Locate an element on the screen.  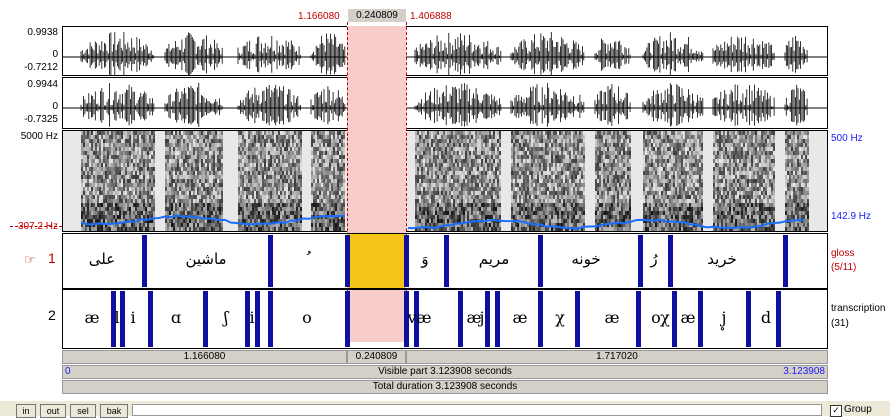
ch2-zero: 0 is located at coordinates (55, 106).